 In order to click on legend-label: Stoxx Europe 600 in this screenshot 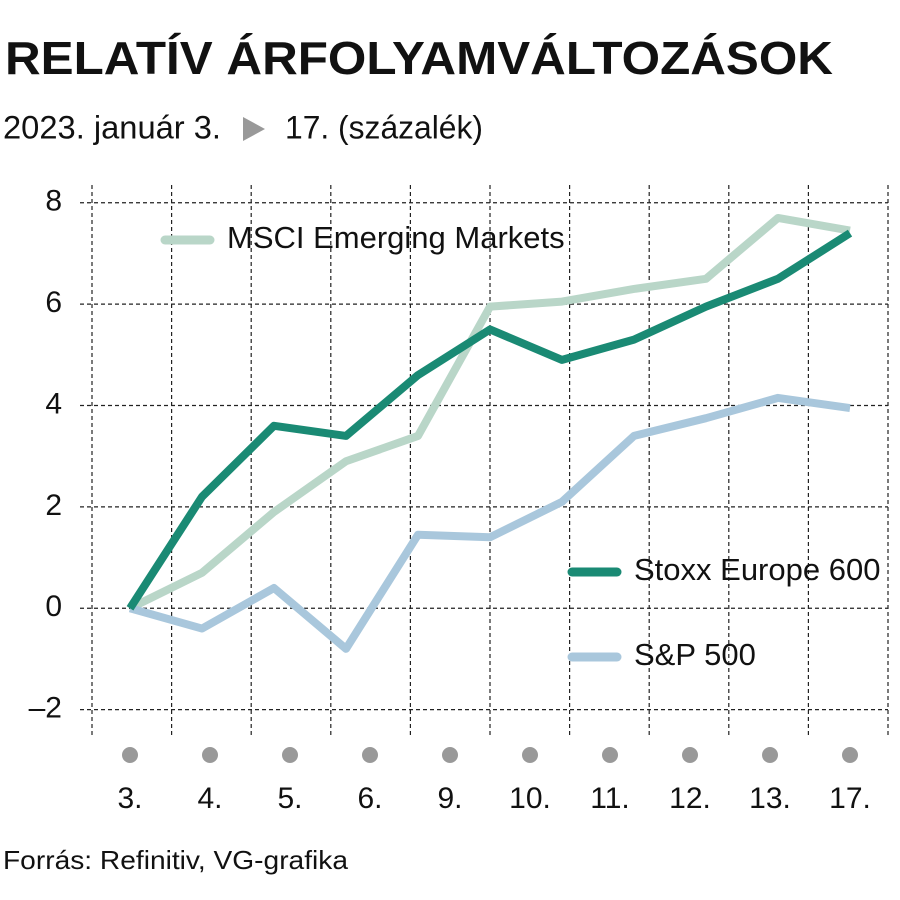, I will do `click(757, 569)`.